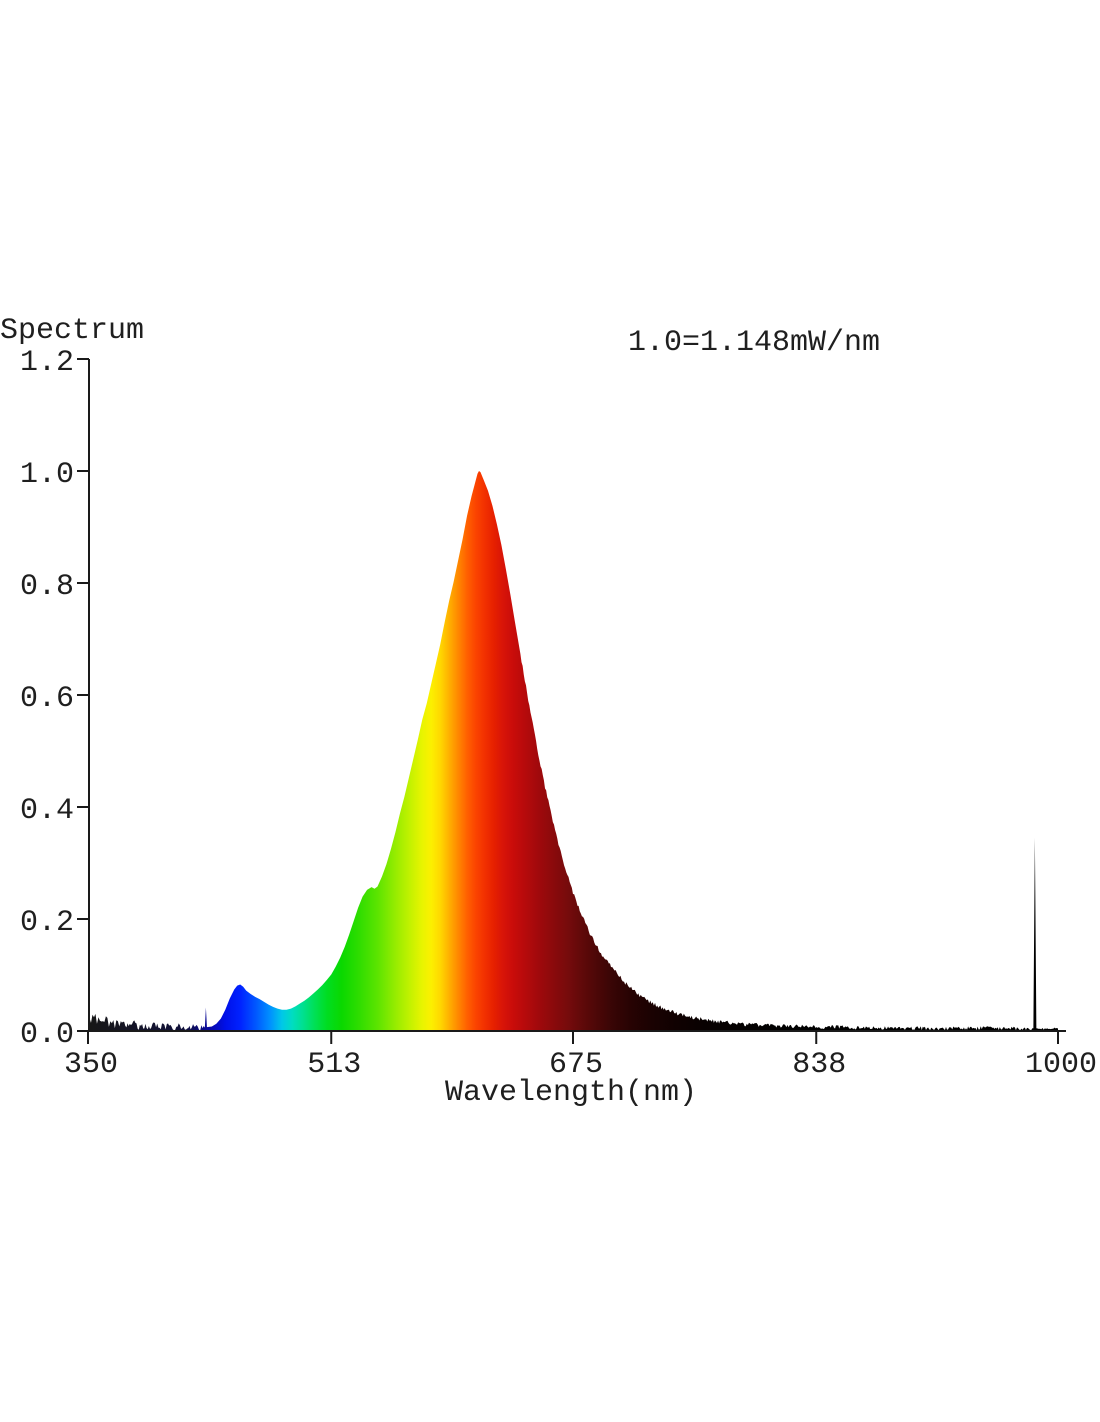  I want to click on y-tick-label: 1.0, so click(47, 475).